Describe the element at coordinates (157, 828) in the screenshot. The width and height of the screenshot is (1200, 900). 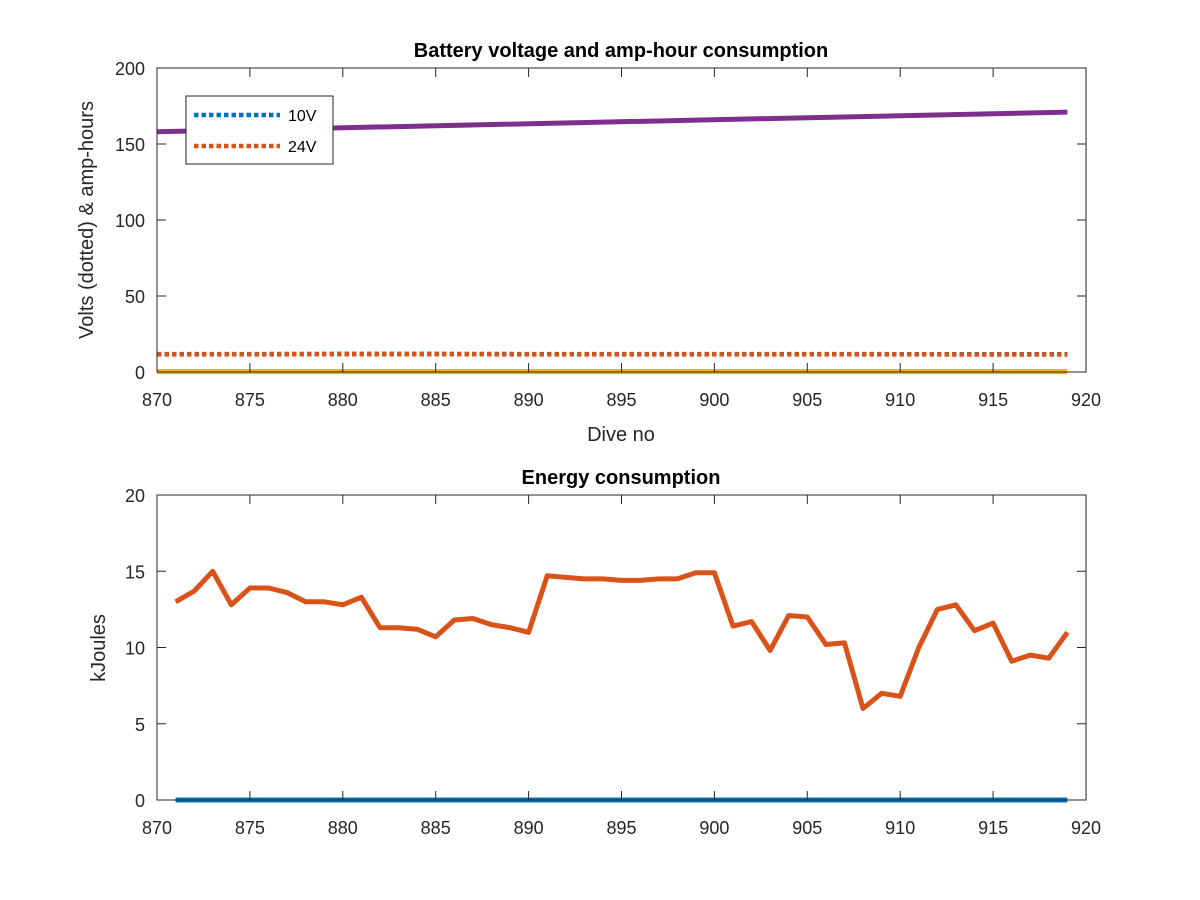
I see `x-tick-label-bottom: 870` at that location.